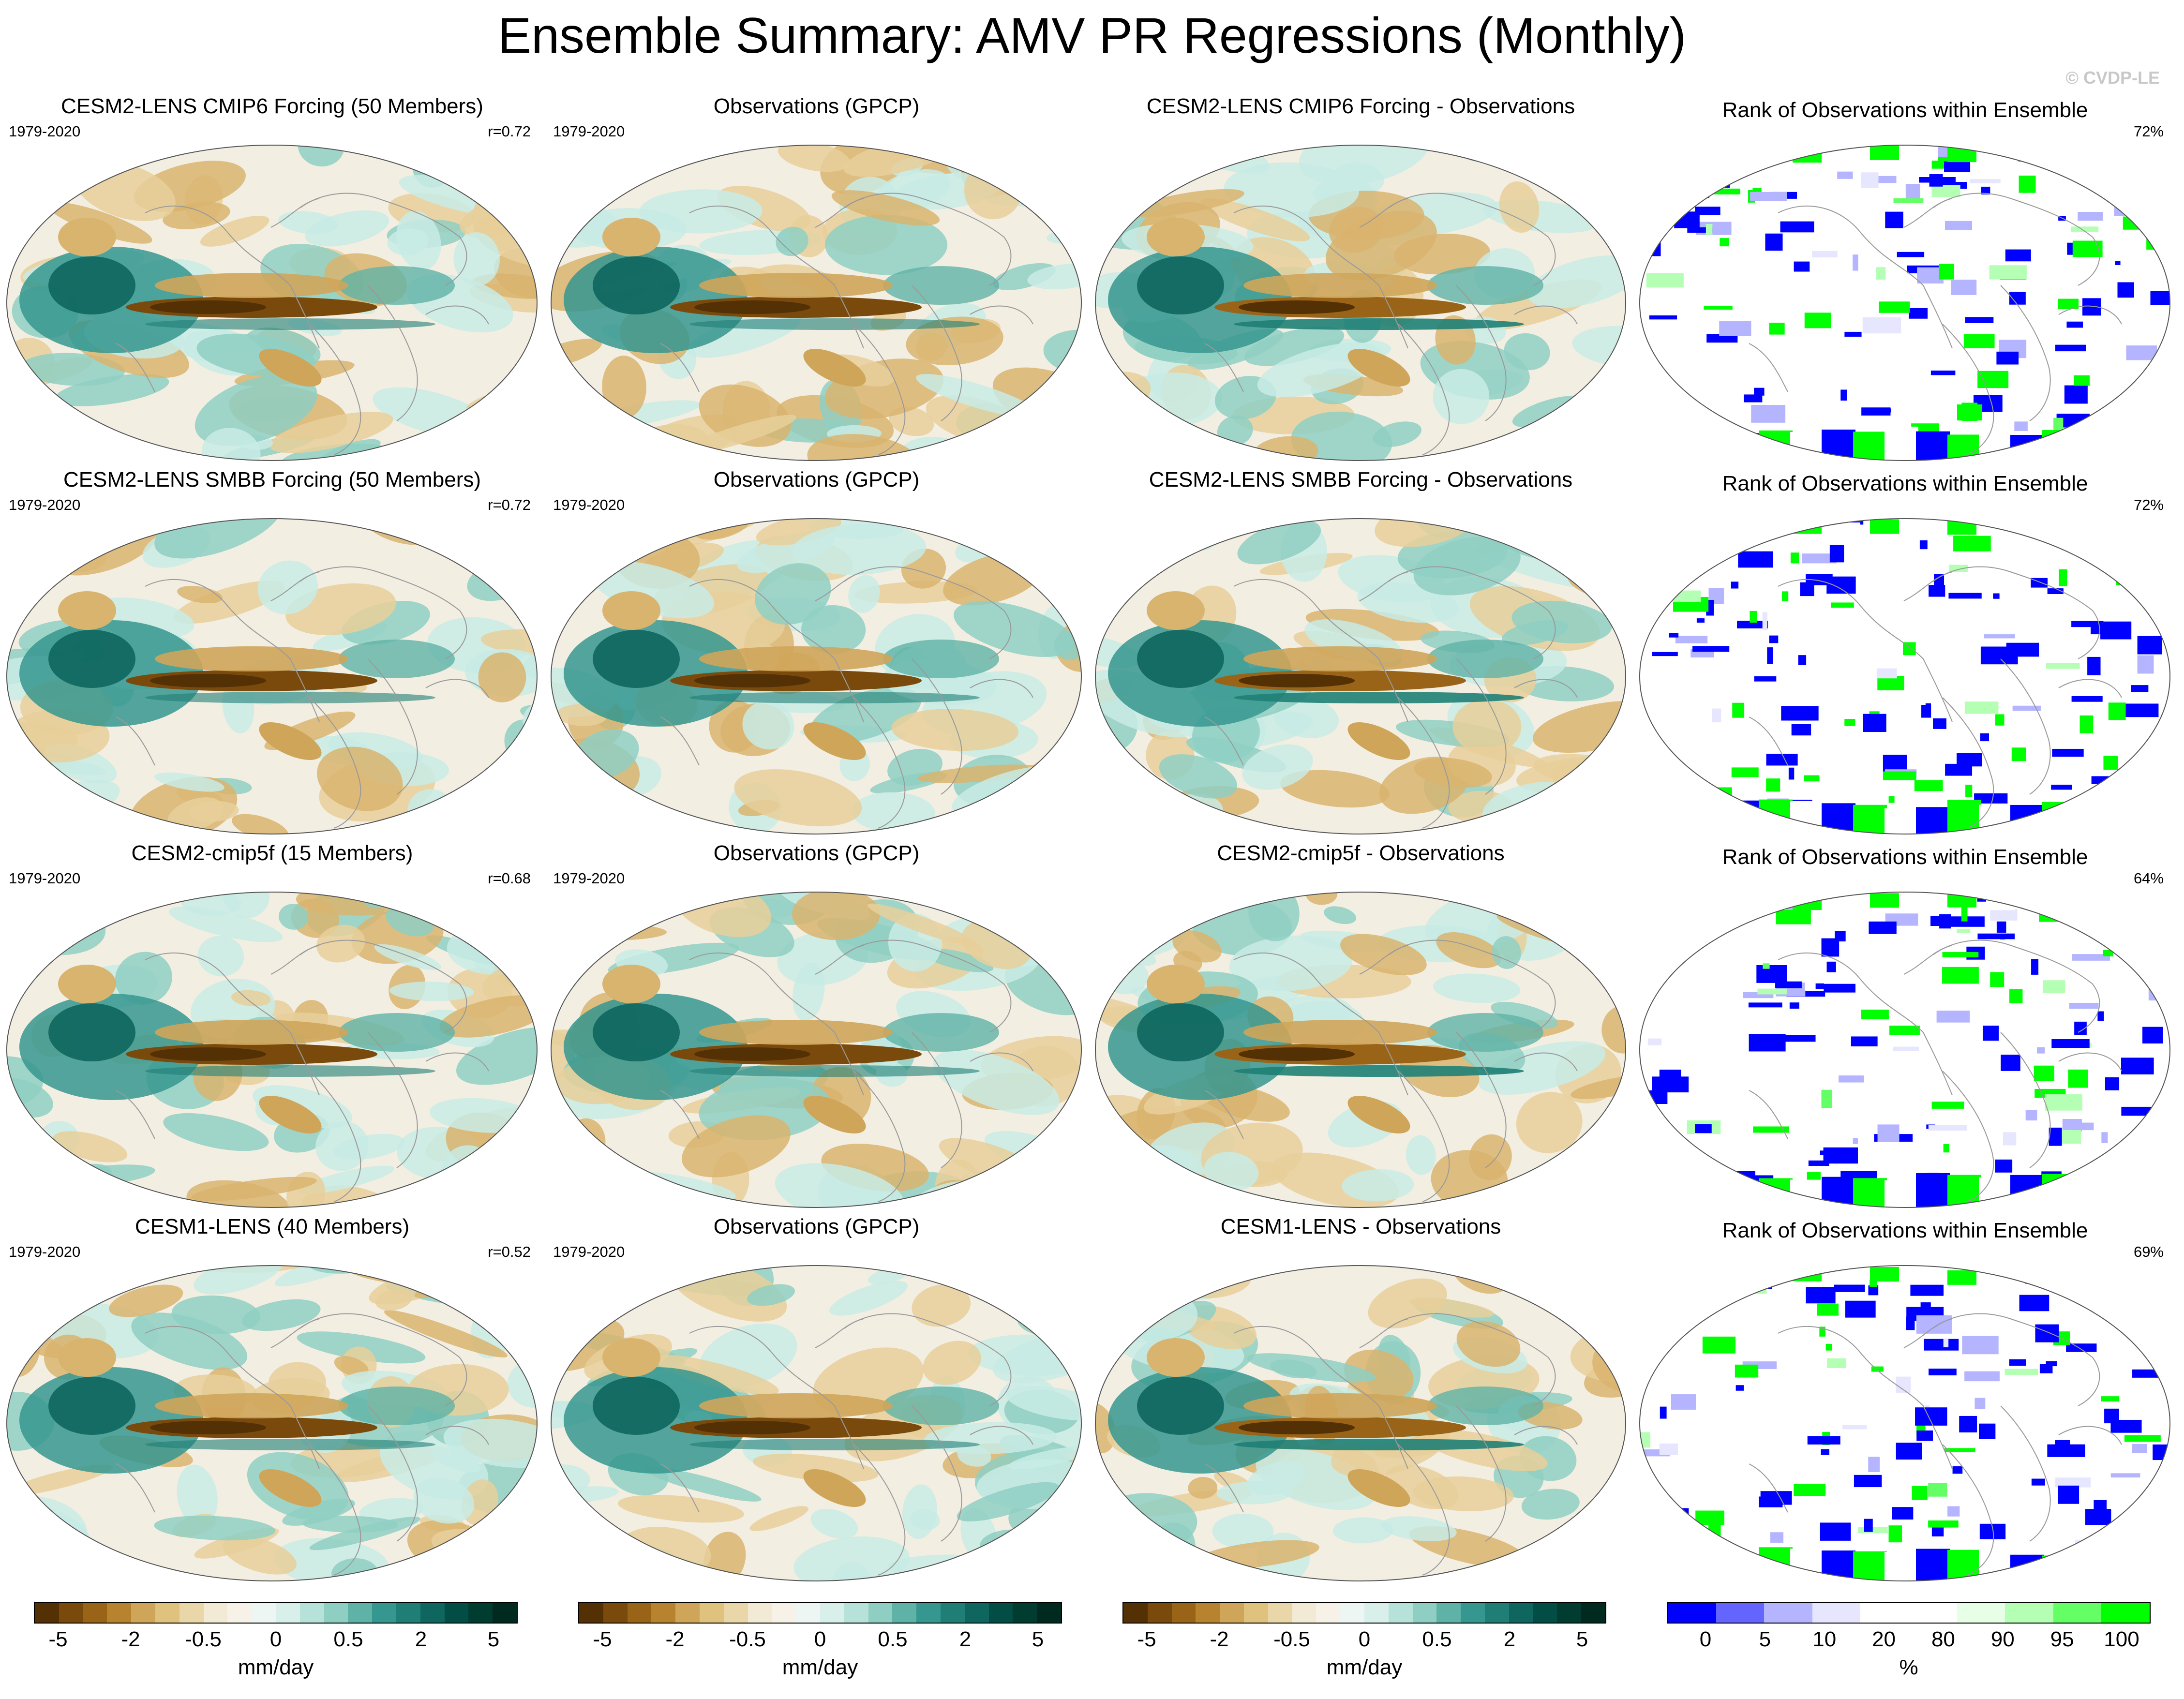 This screenshot has height=1699, width=2184. I want to click on panel-title: CESM2-cmip5f - Observations, so click(1361, 853).